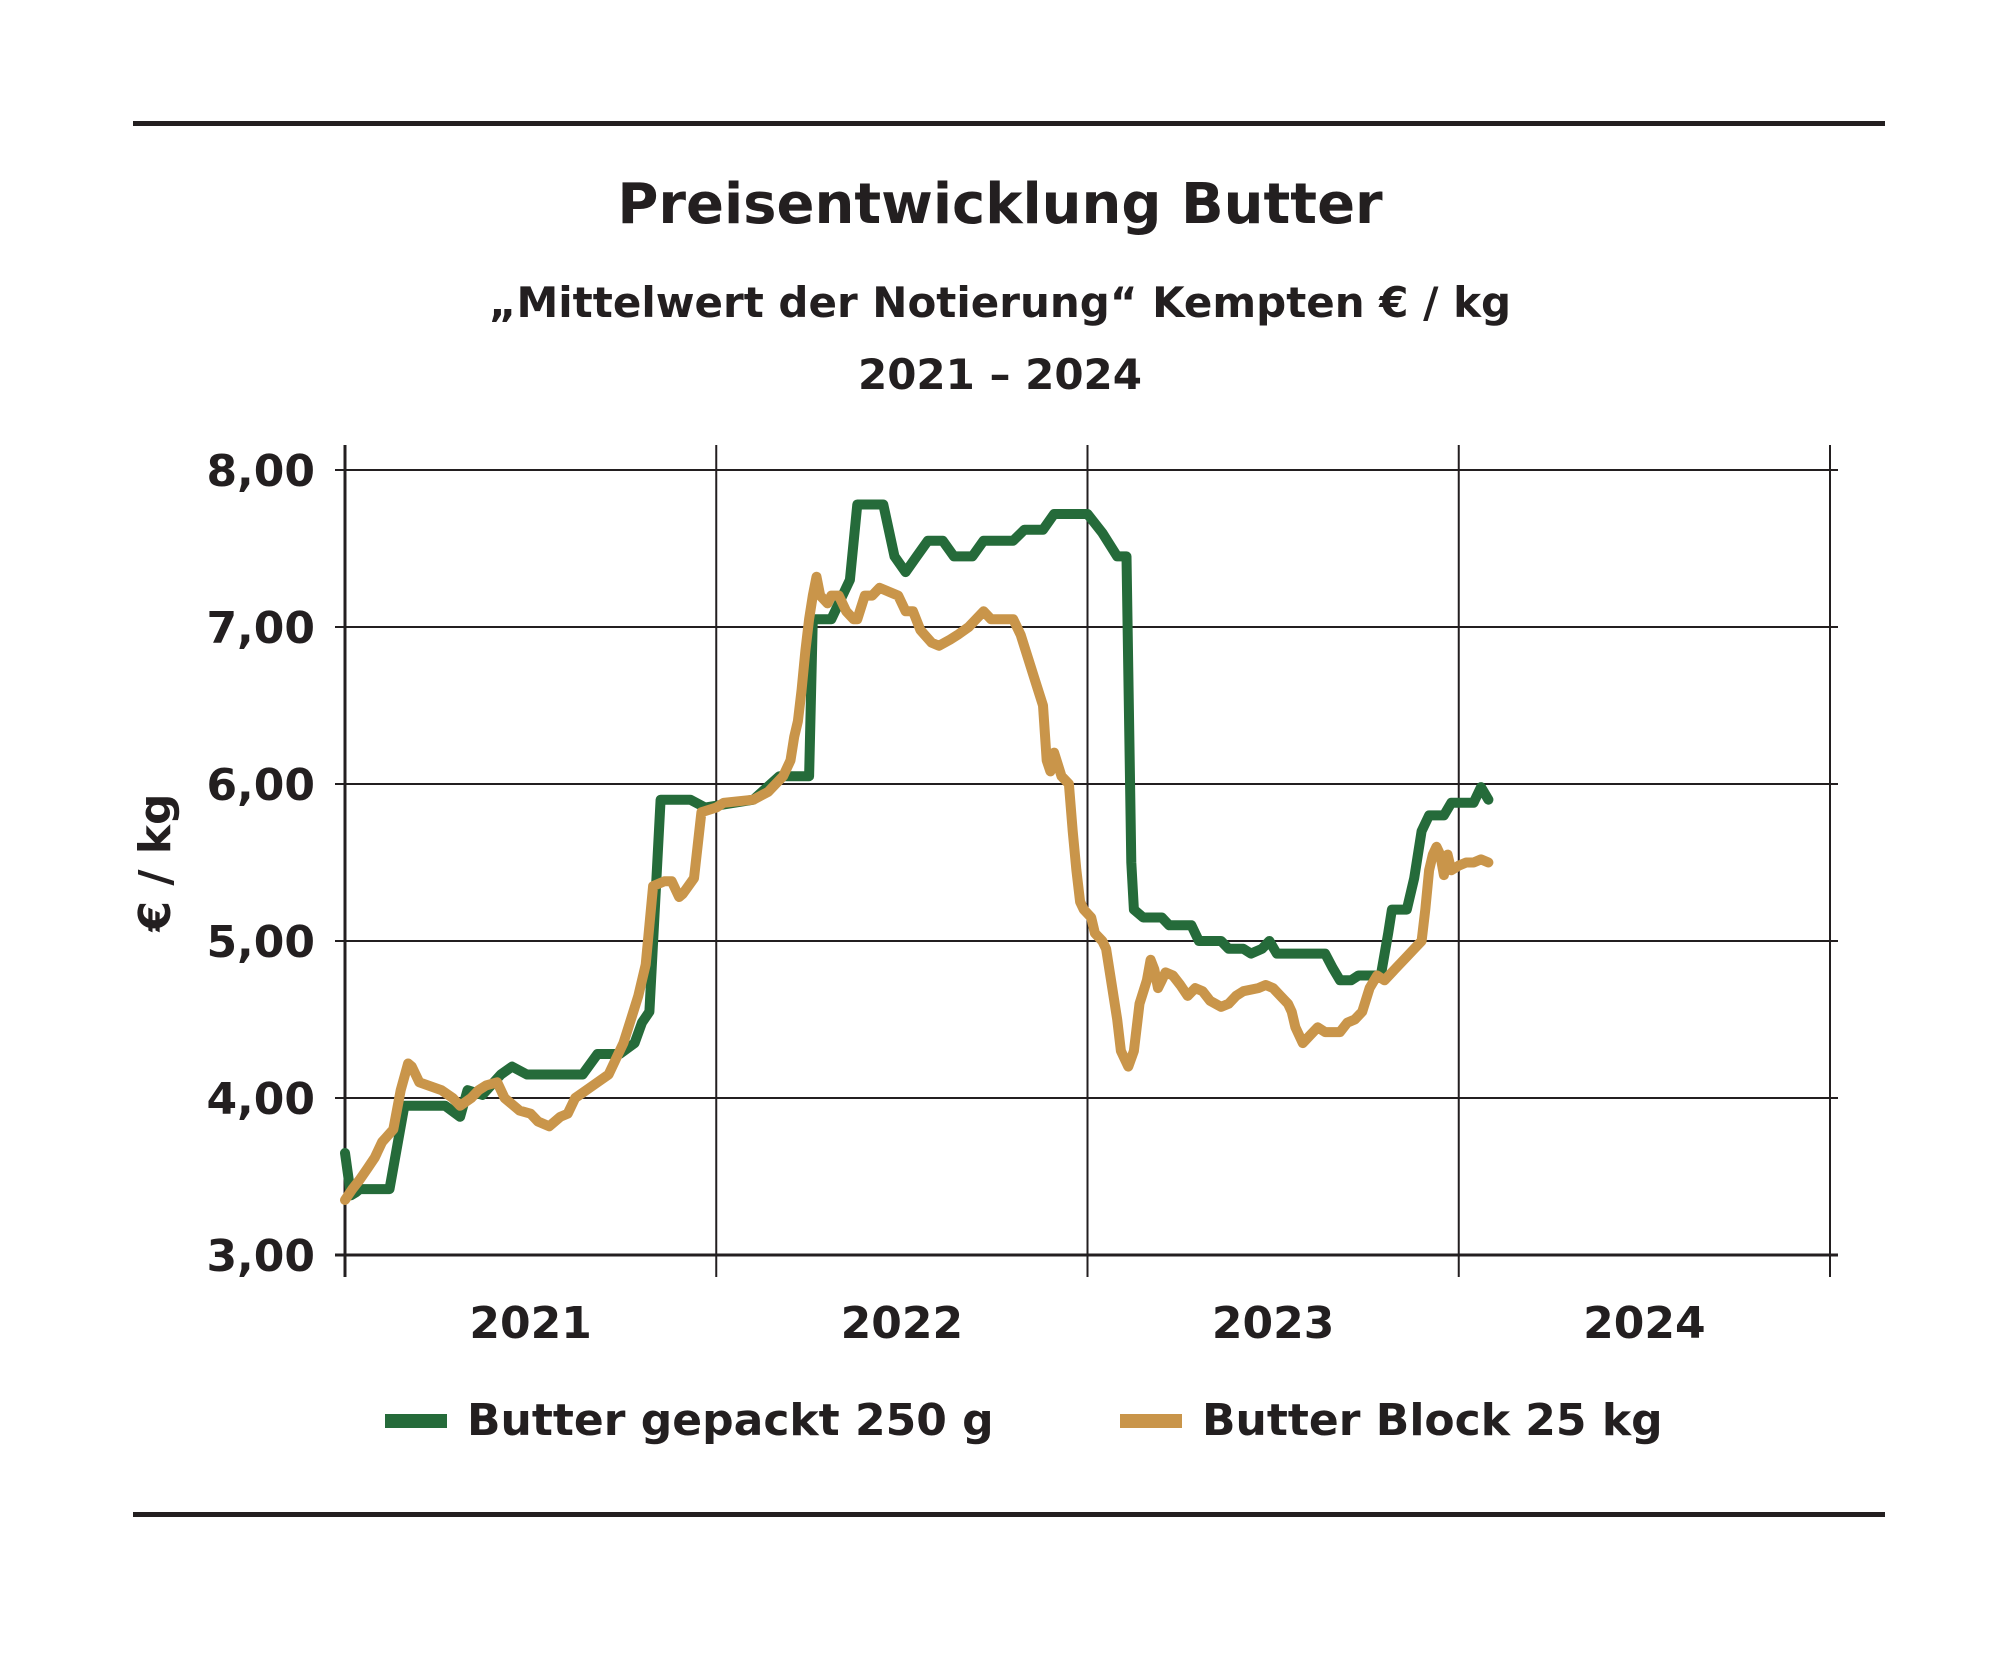  Describe the element at coordinates (1273, 1323) in the screenshot. I see `x-tick-label: 2023` at that location.